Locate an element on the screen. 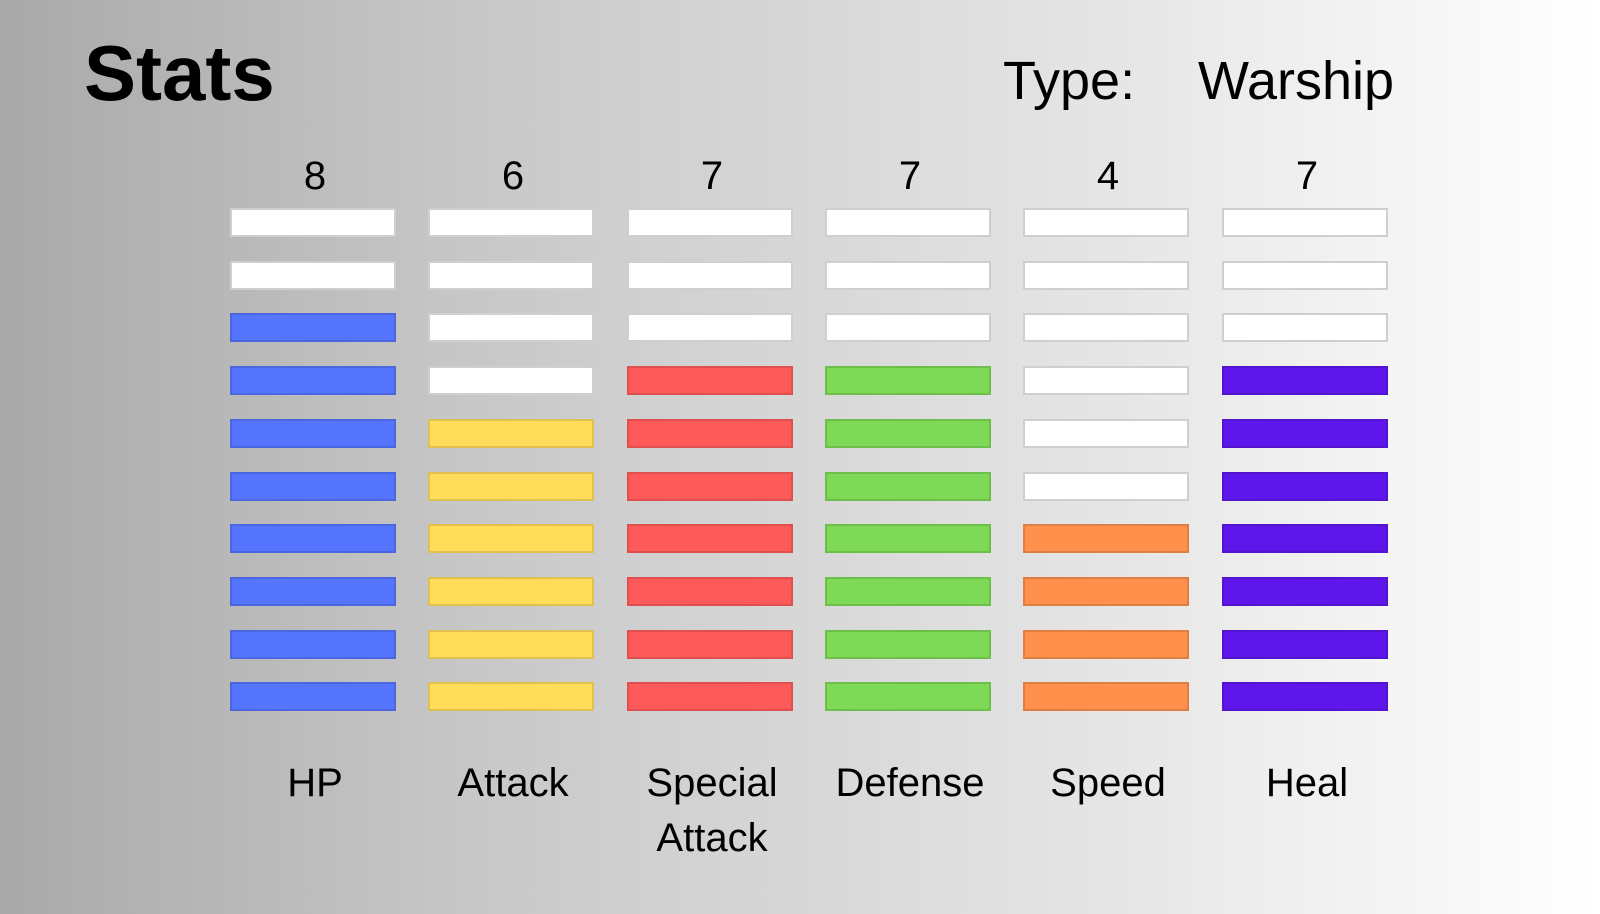 This screenshot has height=914, width=1600. page-title: Stats is located at coordinates (179, 73).